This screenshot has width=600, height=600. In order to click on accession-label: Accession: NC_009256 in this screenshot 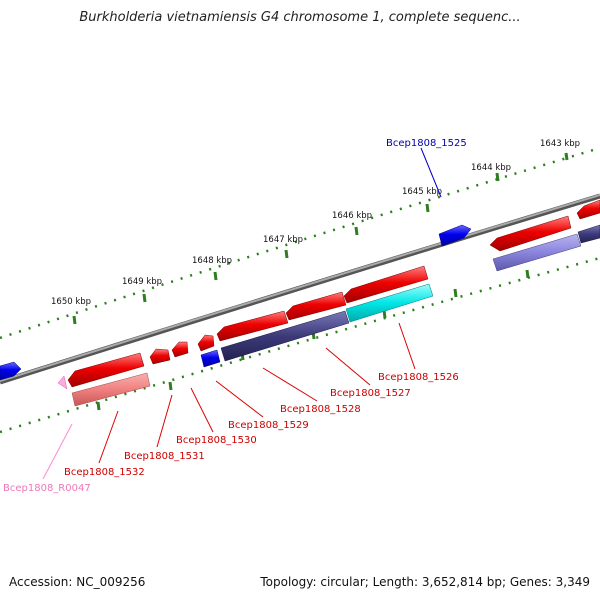, I will do `click(77, 582)`.